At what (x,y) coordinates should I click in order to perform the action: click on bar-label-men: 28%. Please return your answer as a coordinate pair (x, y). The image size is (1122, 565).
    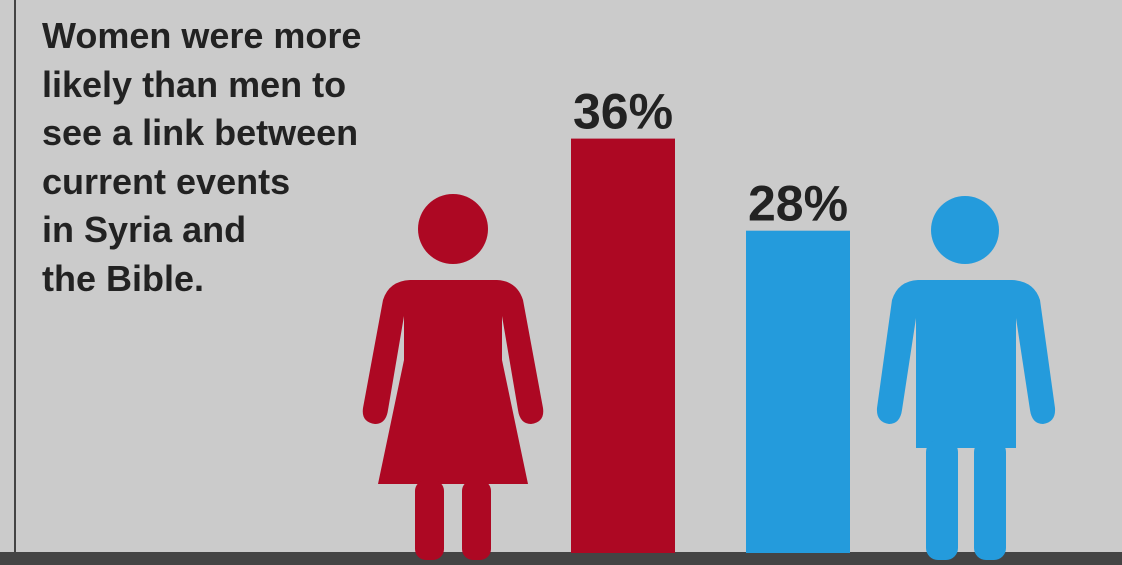
    Looking at the image, I should click on (798, 204).